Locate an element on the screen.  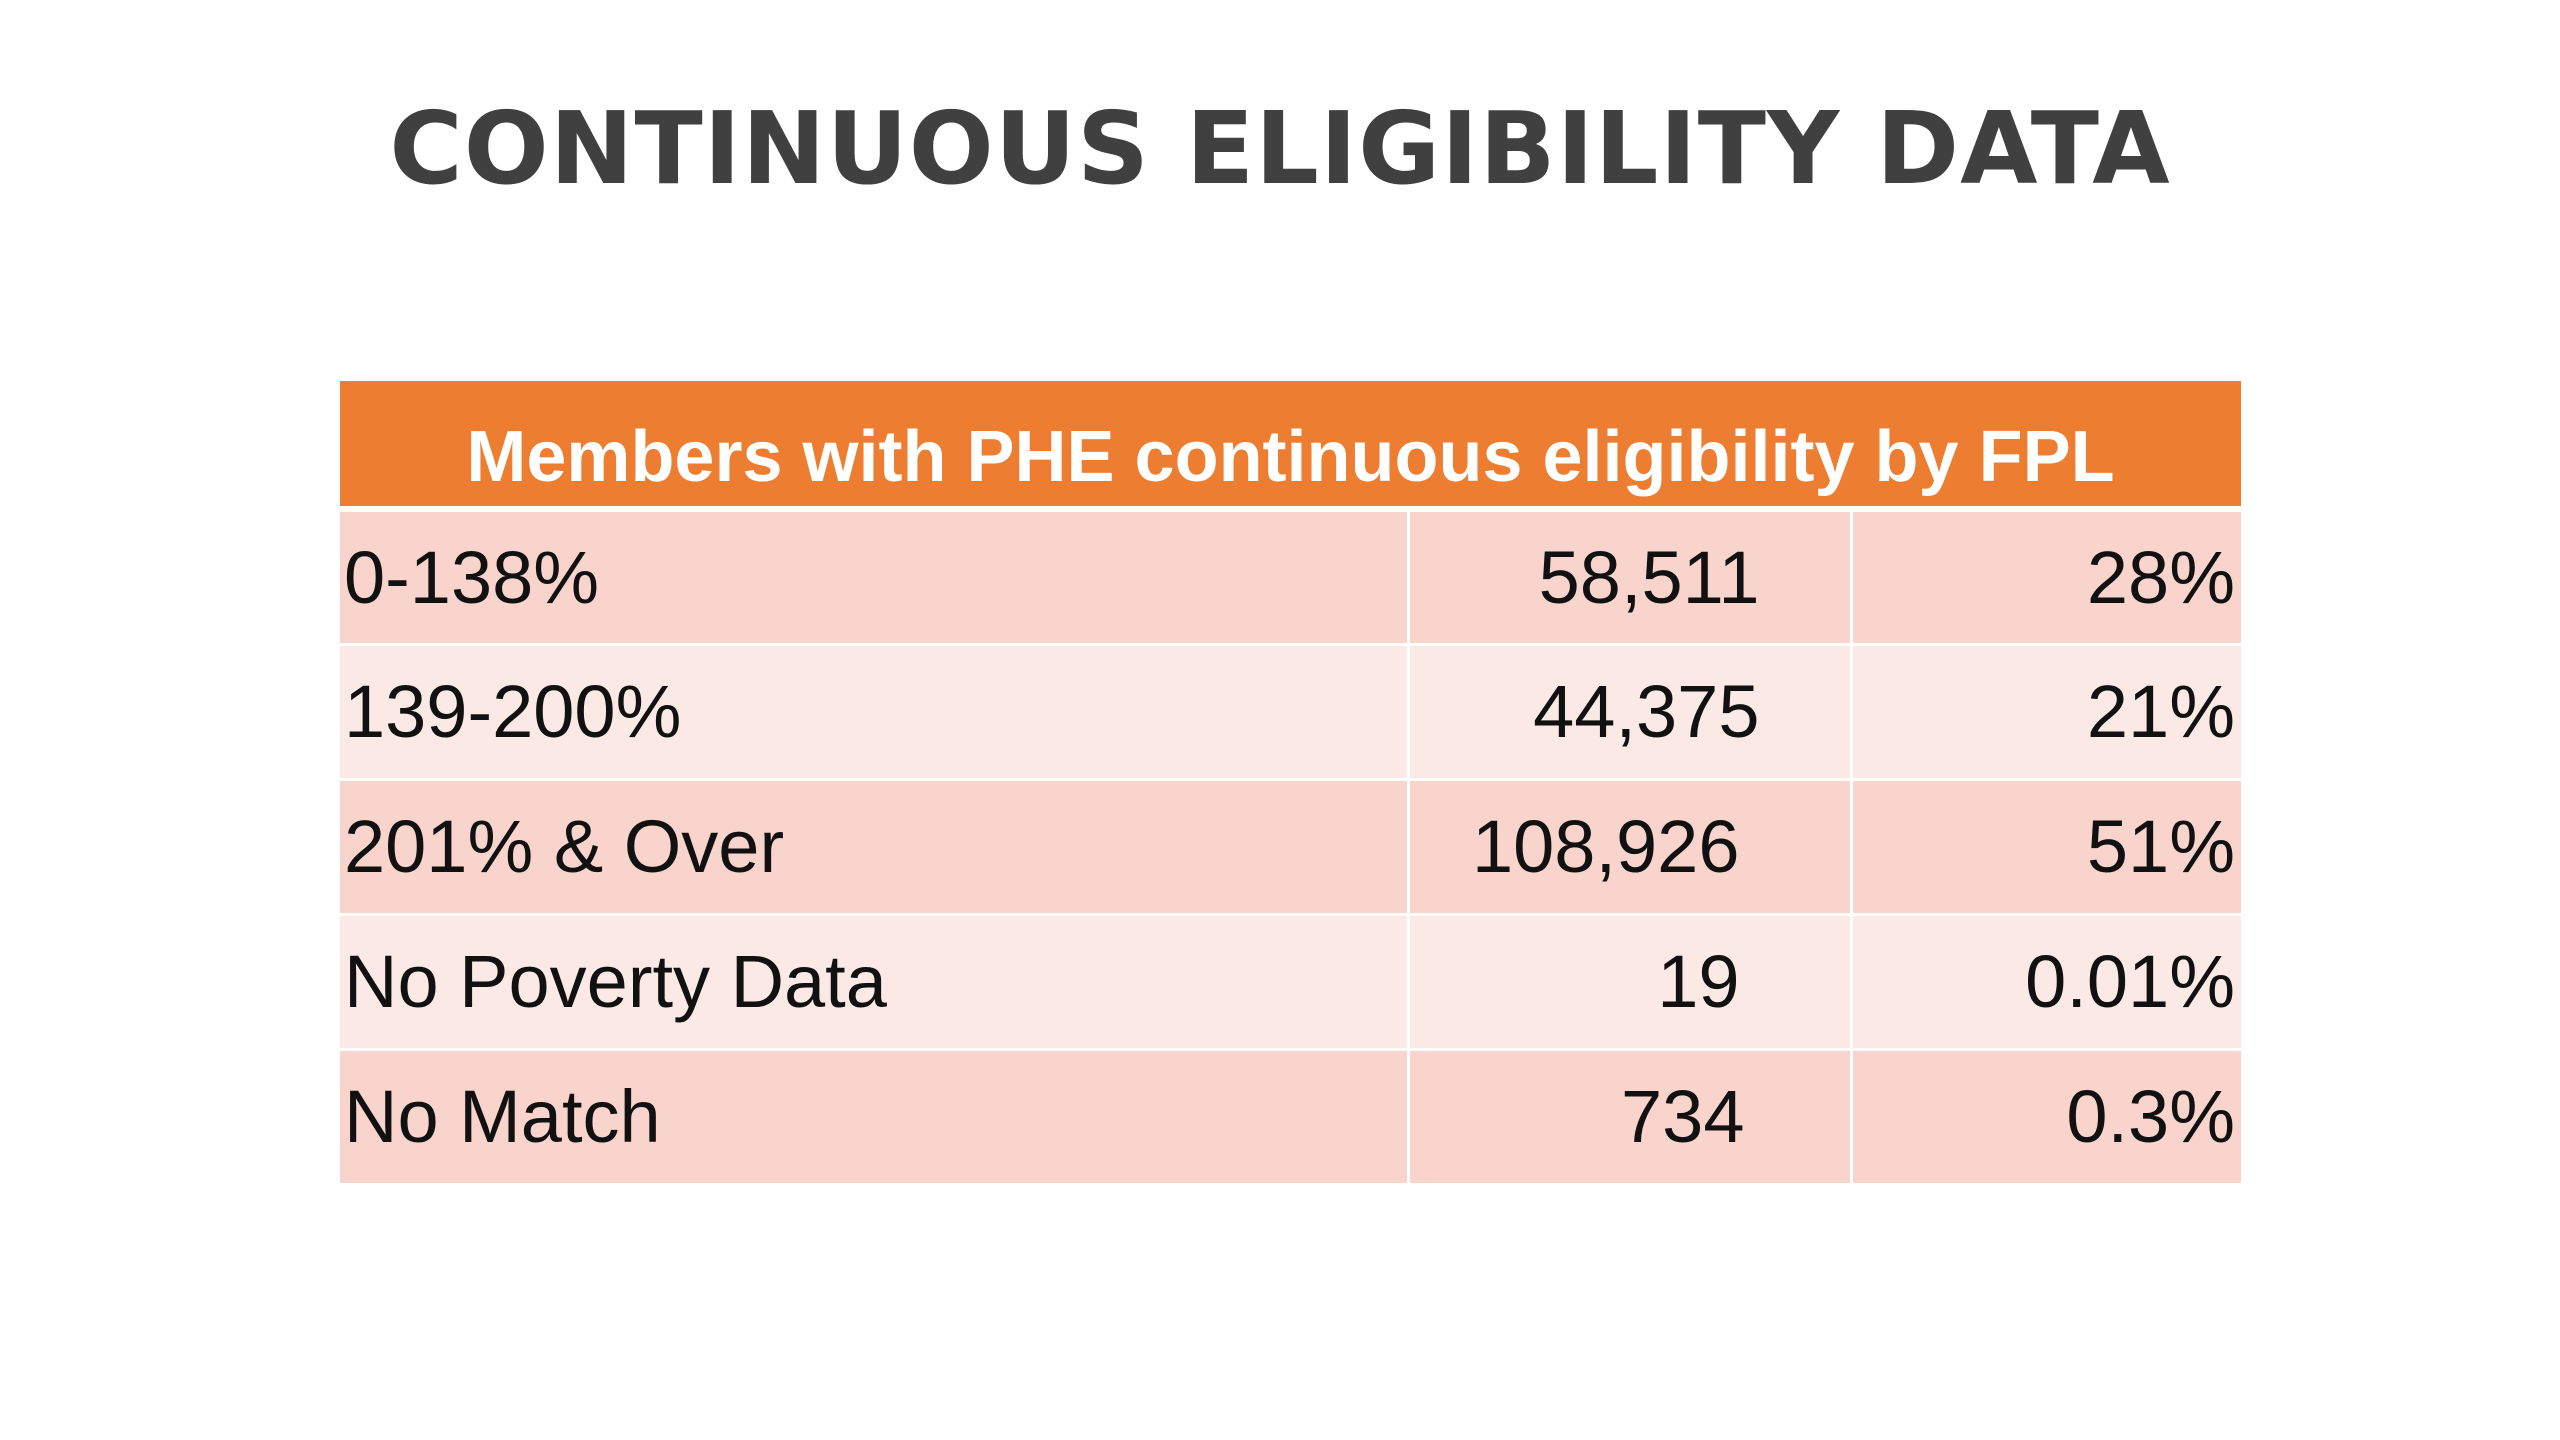
slide-title: CONTINUOUS ELIGIBILITY DATA is located at coordinates (1280, 148).